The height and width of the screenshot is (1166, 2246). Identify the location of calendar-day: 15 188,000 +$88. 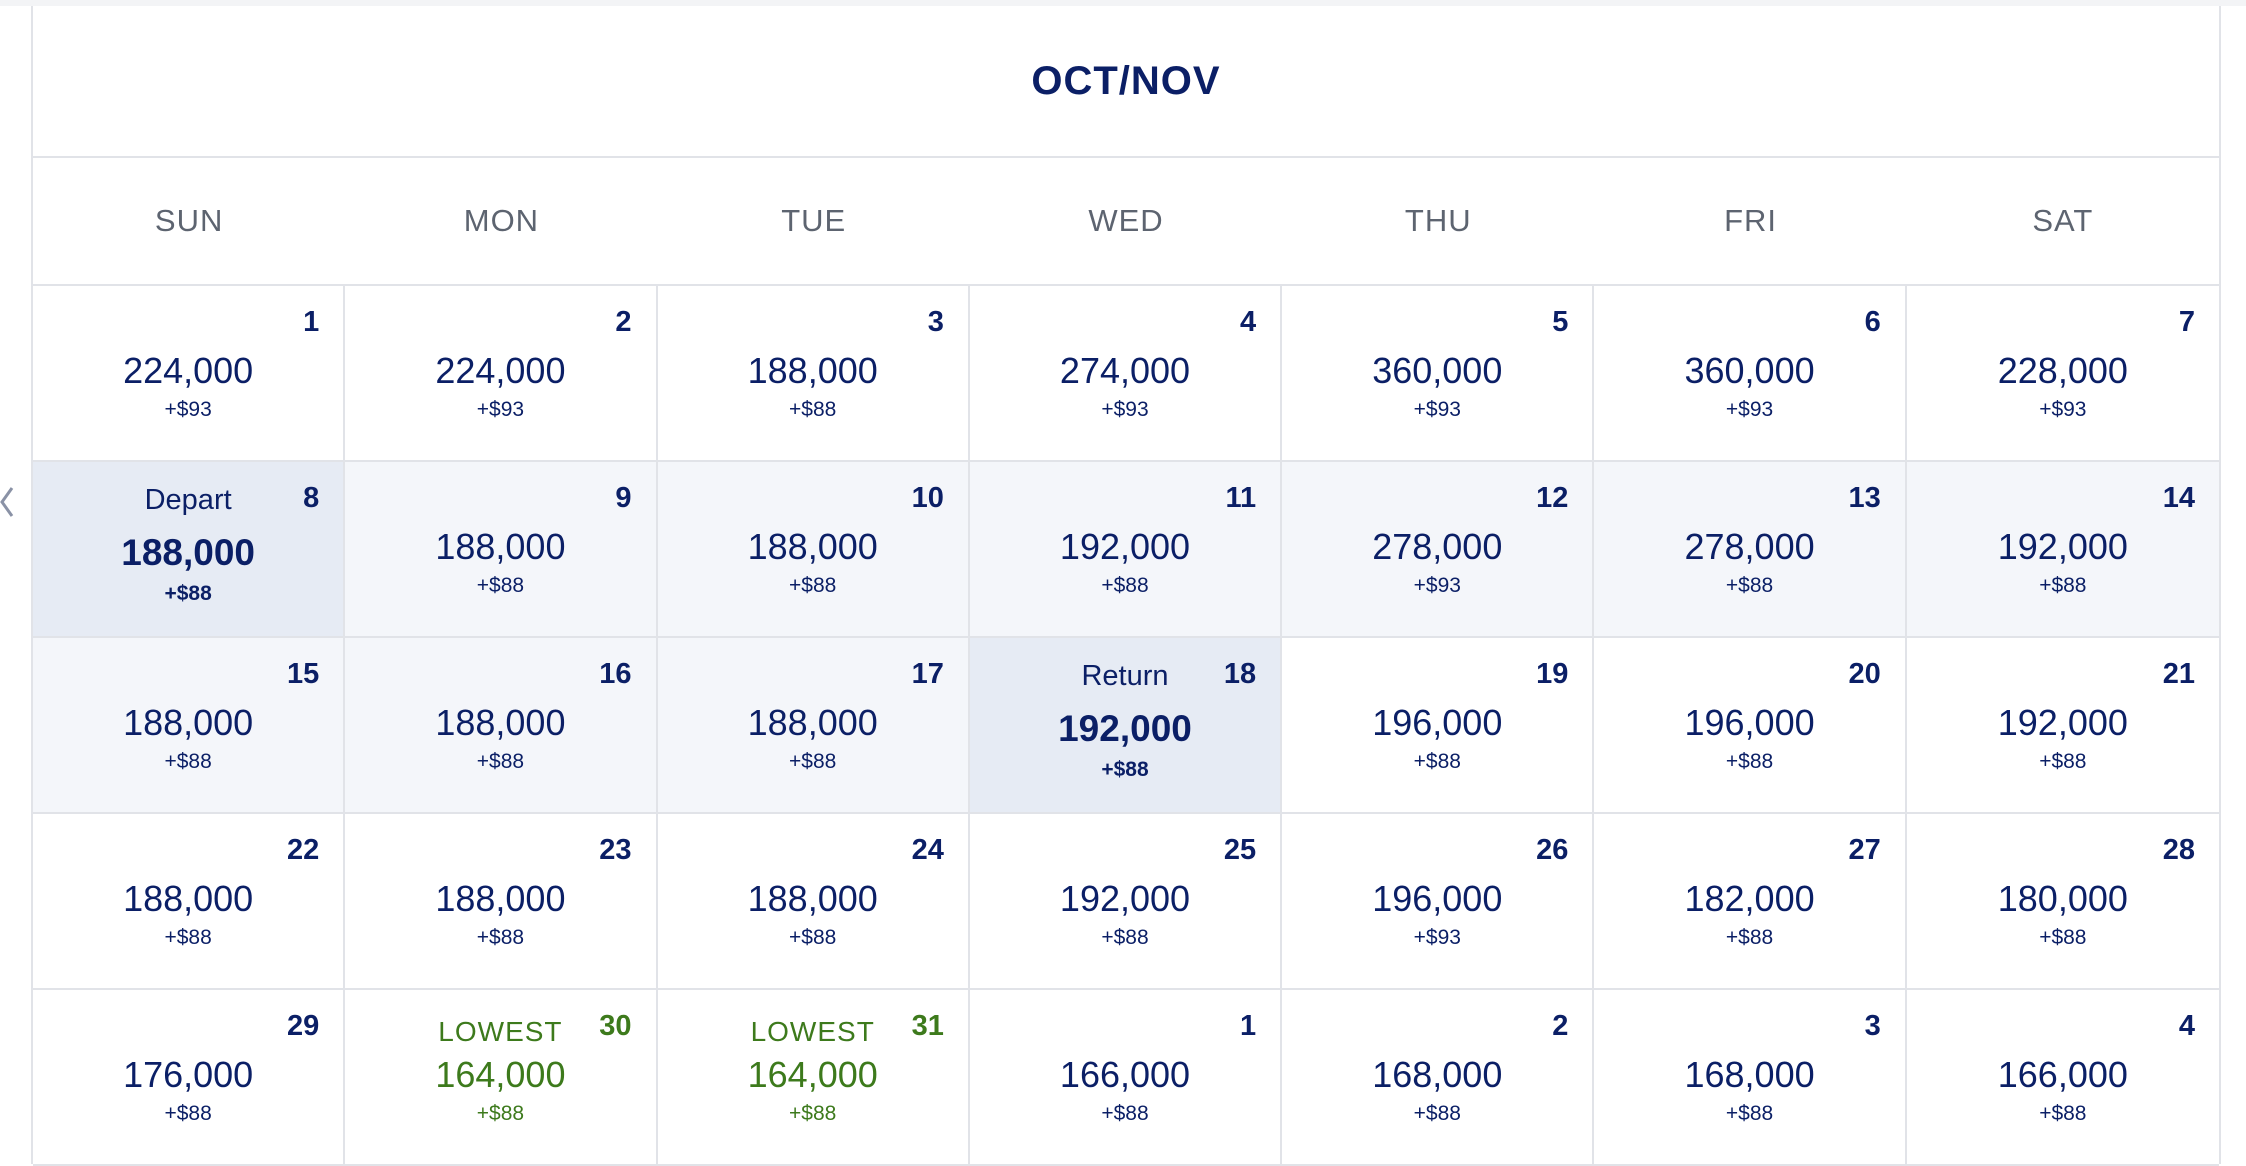
(189, 726).